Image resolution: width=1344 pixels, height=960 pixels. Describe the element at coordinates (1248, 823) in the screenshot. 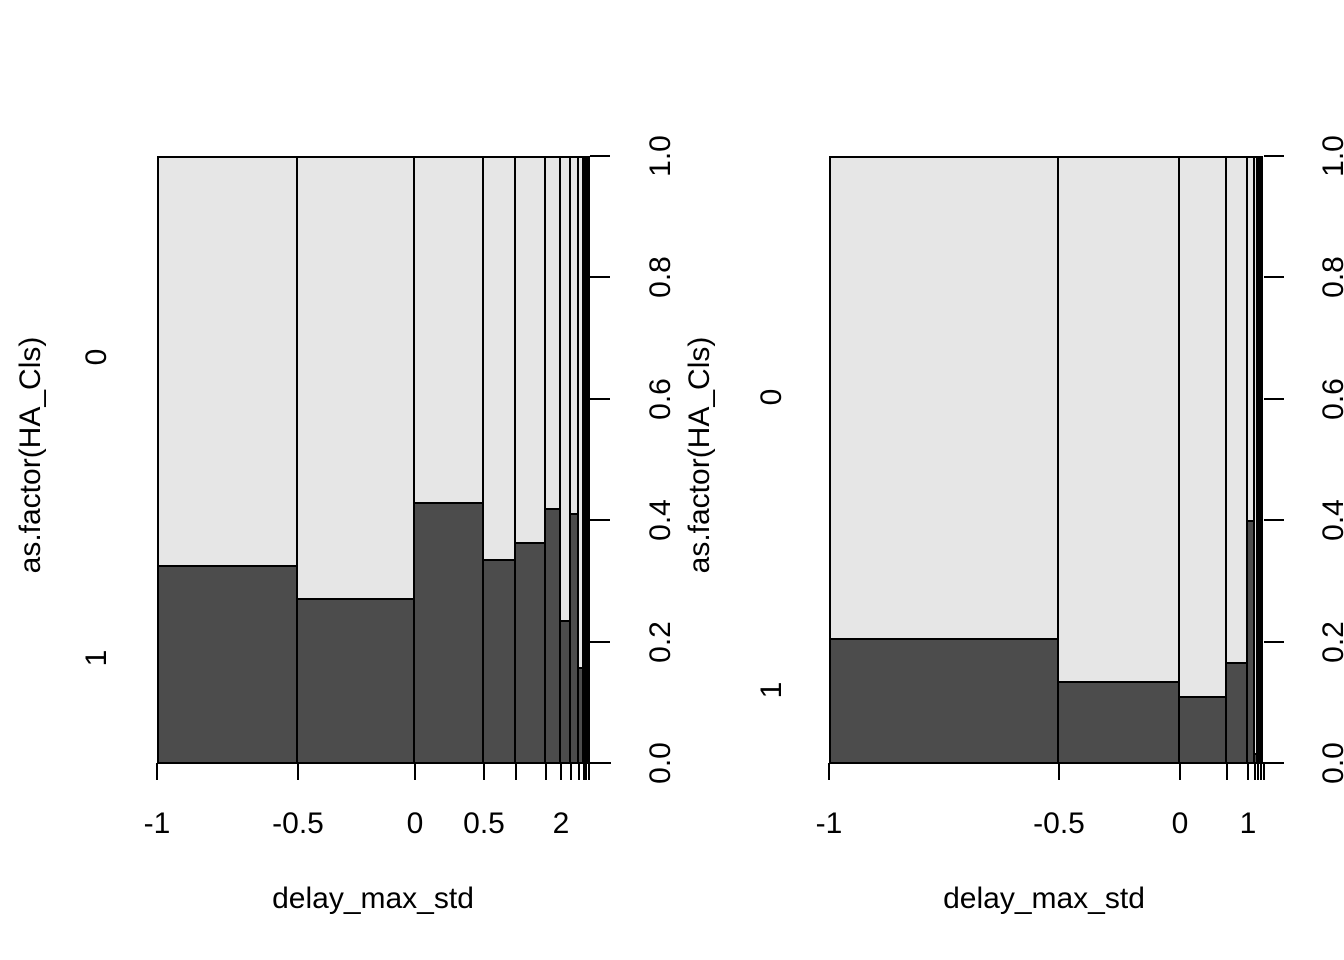

I see `x-tick-label: 1` at that location.